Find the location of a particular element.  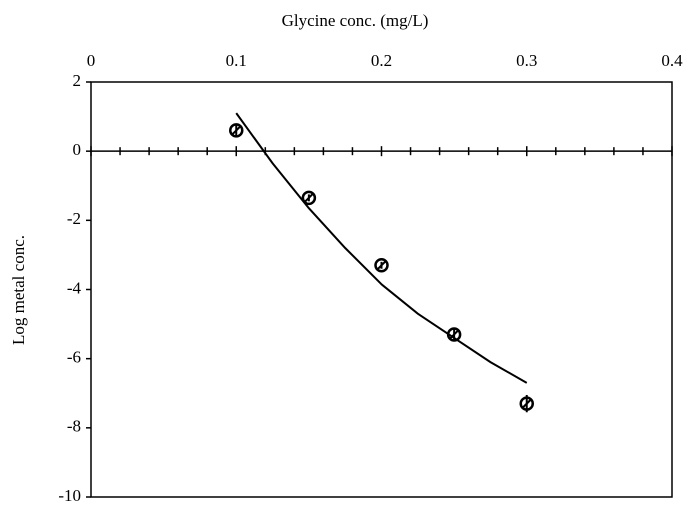

x-tick-label: 0.2 is located at coordinates (381, 60).